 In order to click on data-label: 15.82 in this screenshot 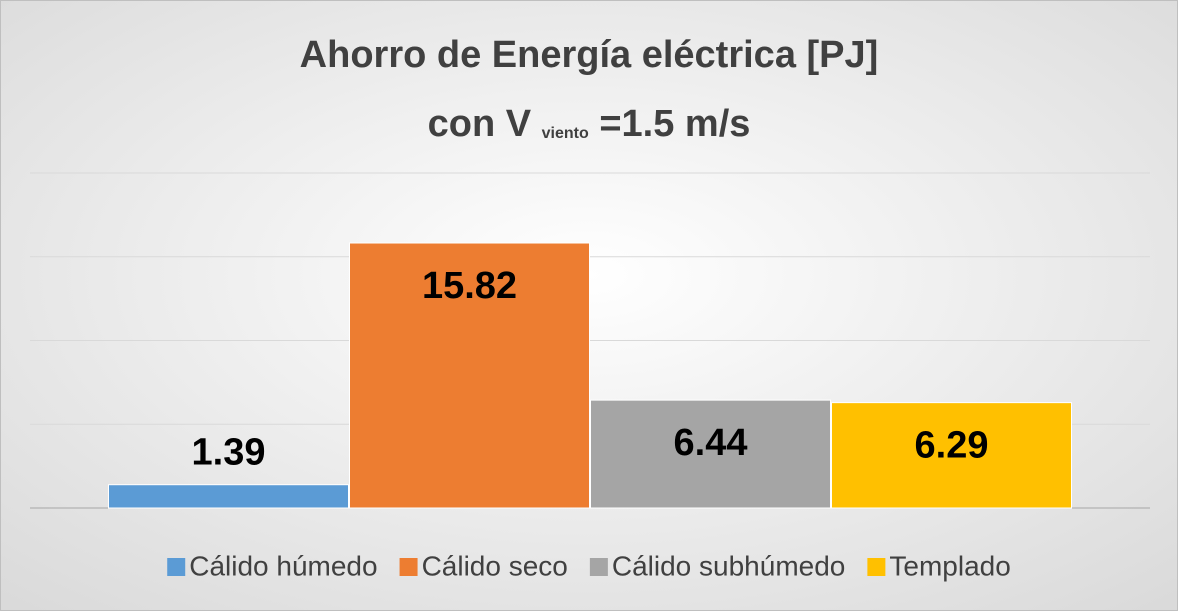, I will do `click(469, 286)`.